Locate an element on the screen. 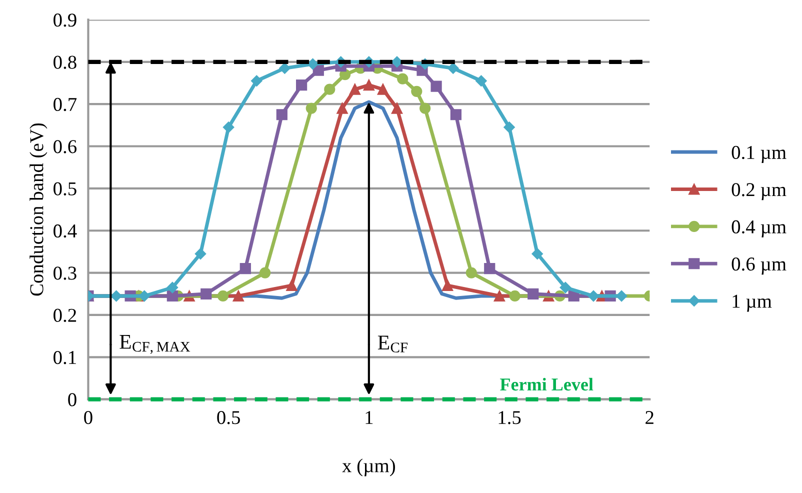  y-tick-label: 0.9 is located at coordinates (65, 20).